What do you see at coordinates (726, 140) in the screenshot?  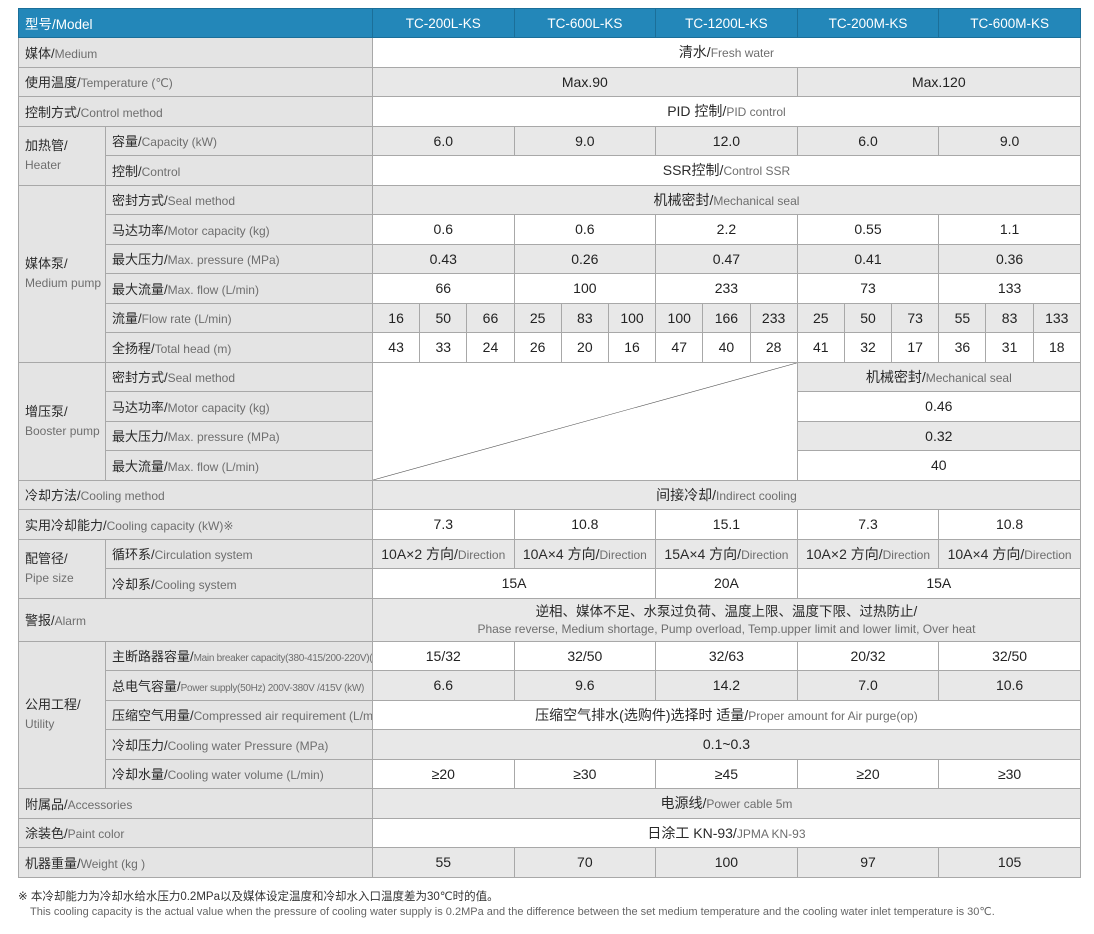 I see `value-cell: 12.0` at bounding box center [726, 140].